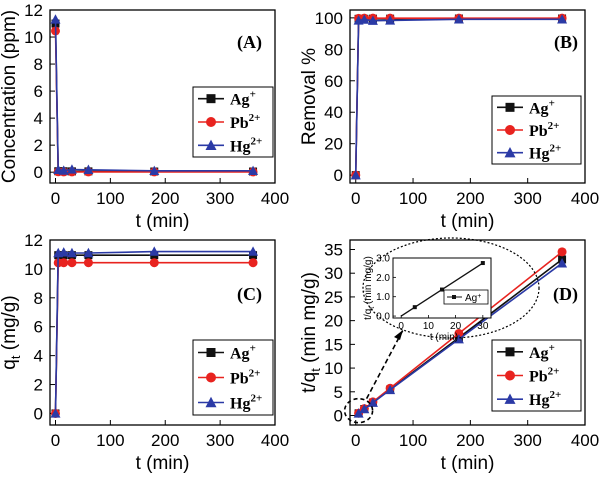  What do you see at coordinates (11, 332) in the screenshot?
I see `y-axis-title: qt (mg/g)` at bounding box center [11, 332].